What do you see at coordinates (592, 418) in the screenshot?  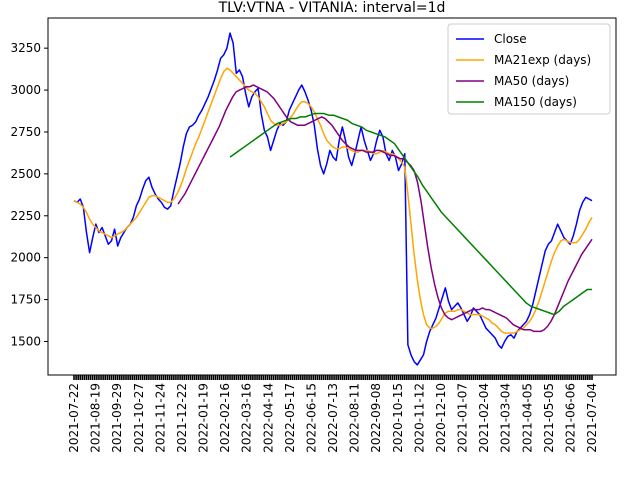 I see `x-tick-label-24: 2021-07-04` at bounding box center [592, 418].